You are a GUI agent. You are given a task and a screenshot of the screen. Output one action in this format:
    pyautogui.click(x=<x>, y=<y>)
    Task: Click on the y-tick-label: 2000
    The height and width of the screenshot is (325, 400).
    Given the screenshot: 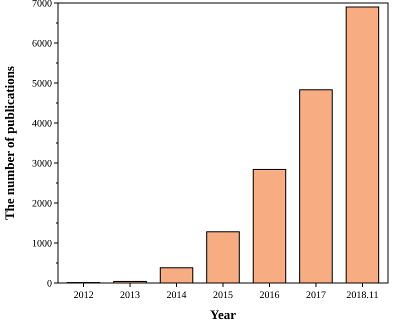 What is the action you would take?
    pyautogui.click(x=42, y=204)
    